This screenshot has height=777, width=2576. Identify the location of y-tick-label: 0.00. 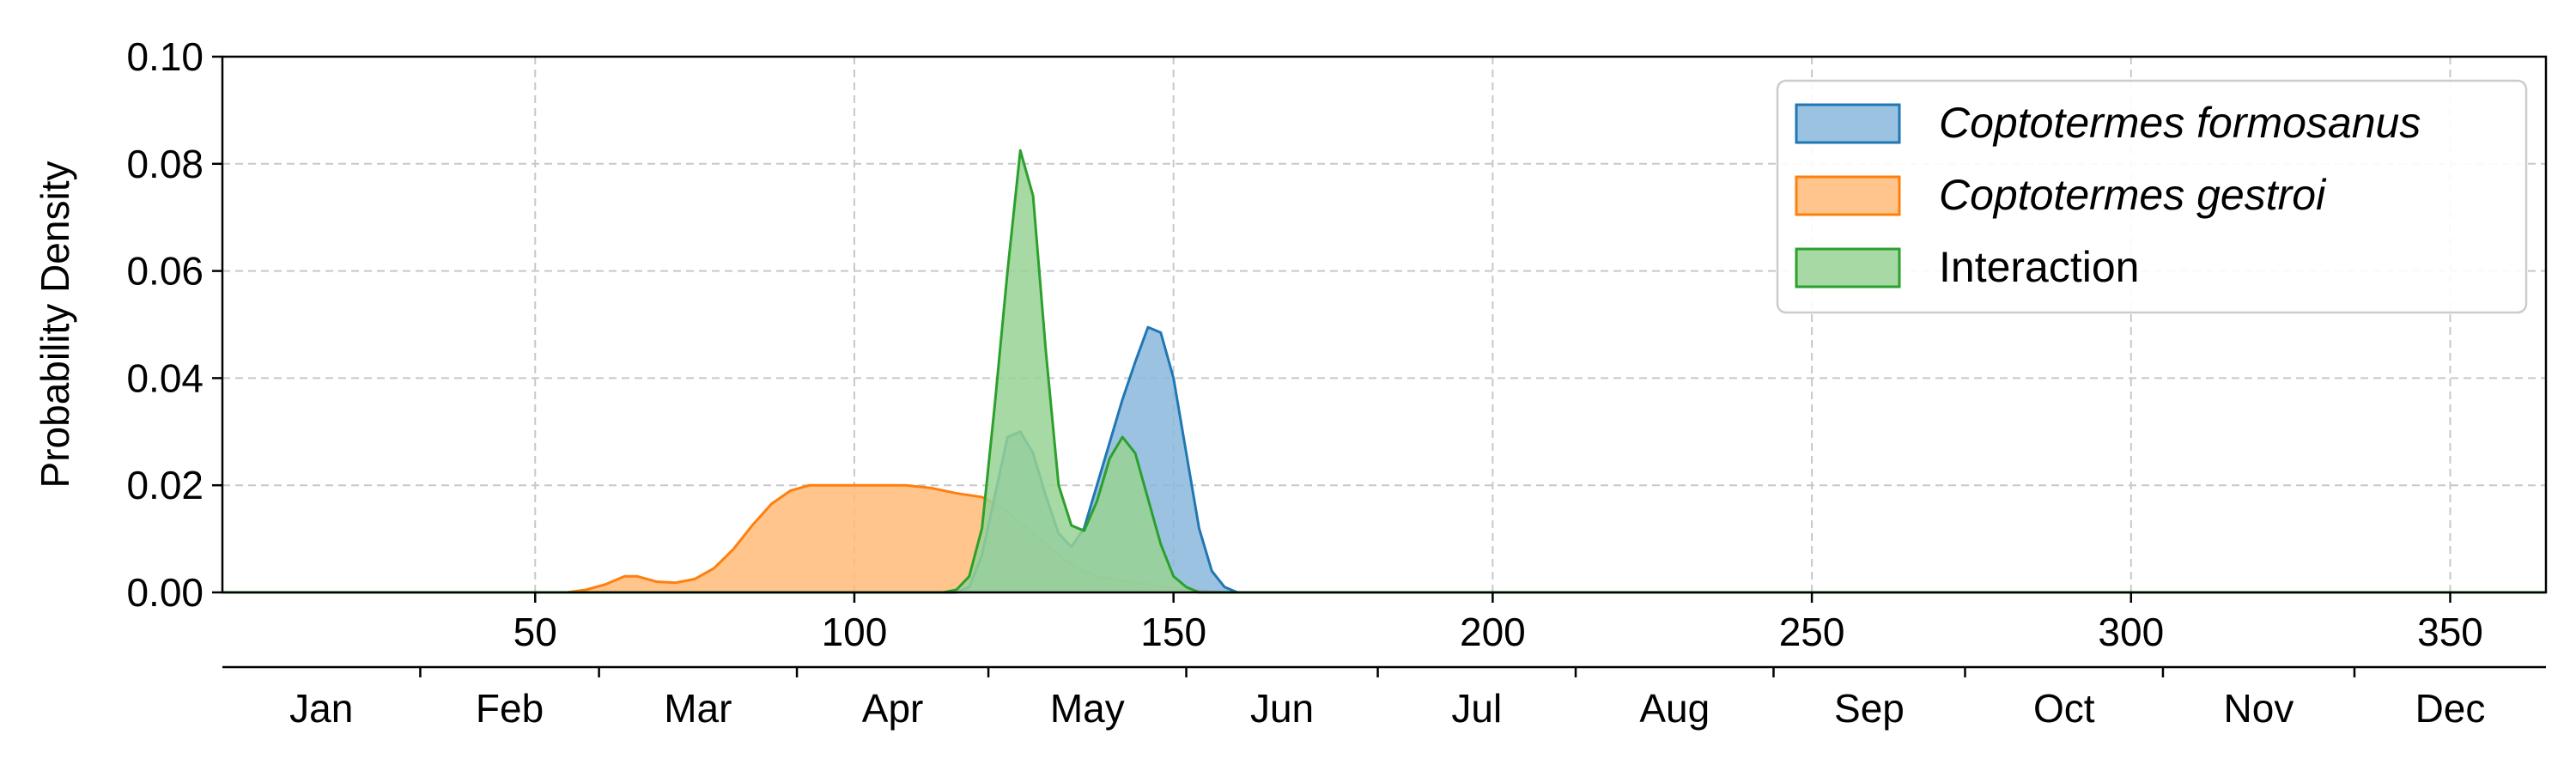
(165, 592).